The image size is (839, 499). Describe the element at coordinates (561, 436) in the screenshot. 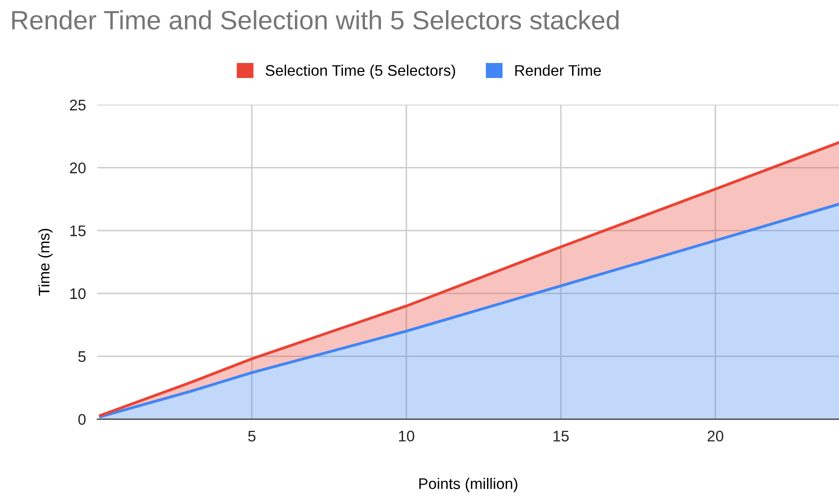

I see `x-tick-label: 15` at that location.